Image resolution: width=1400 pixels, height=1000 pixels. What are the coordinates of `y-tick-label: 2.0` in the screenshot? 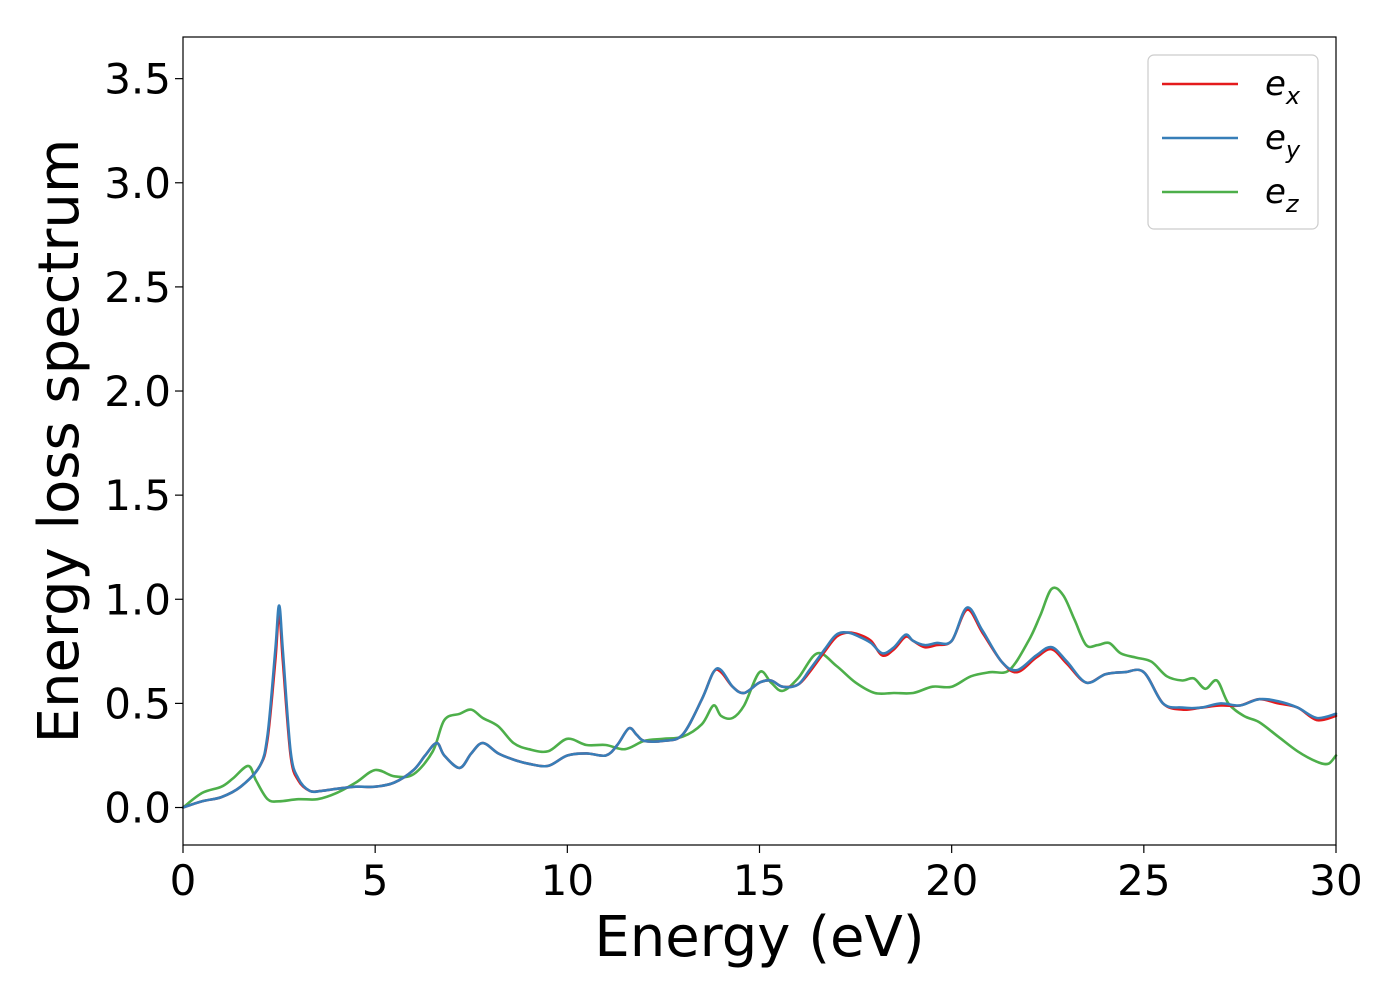 It's located at (137, 391).